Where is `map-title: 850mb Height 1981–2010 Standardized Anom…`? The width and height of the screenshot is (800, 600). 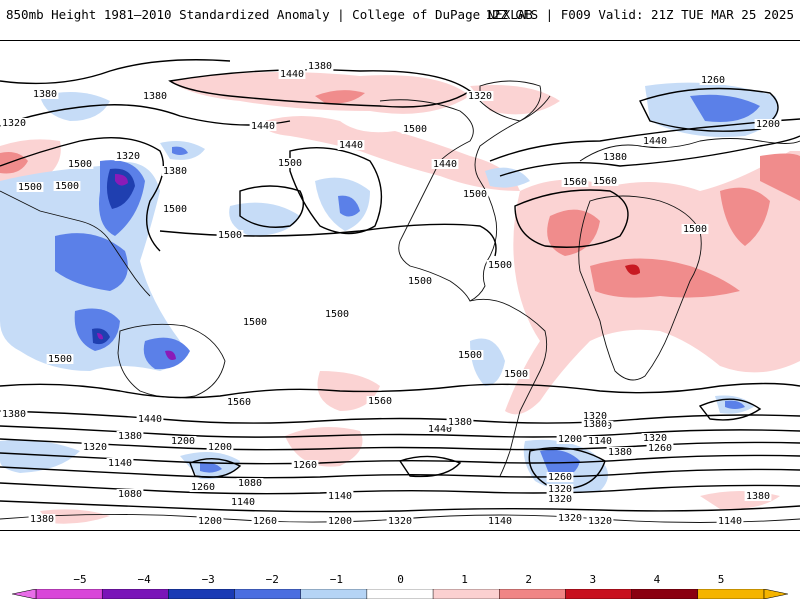 map-title: 850mb Height 1981–2010 Standardized Anom… is located at coordinates (269, 14).